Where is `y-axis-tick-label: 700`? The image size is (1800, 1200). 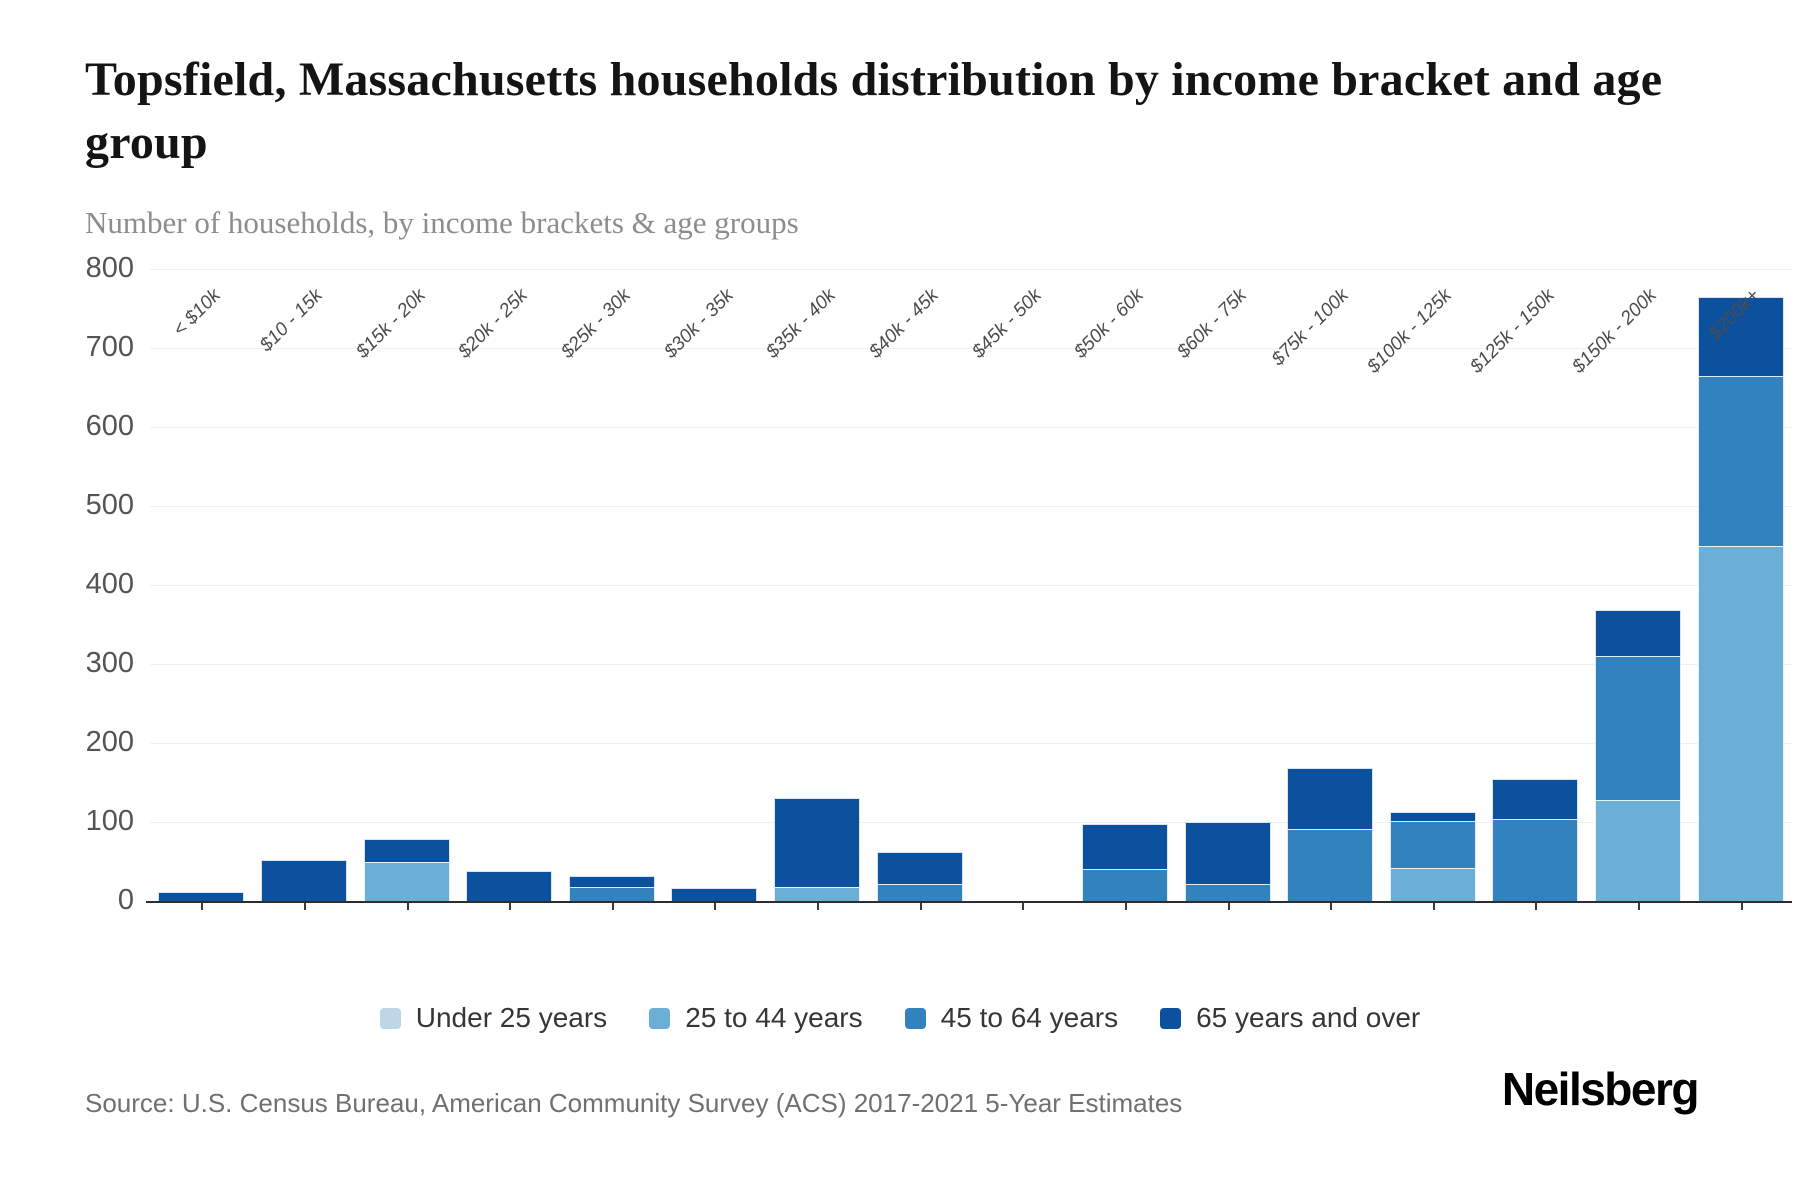 y-axis-tick-label: 700 is located at coordinates (109, 346).